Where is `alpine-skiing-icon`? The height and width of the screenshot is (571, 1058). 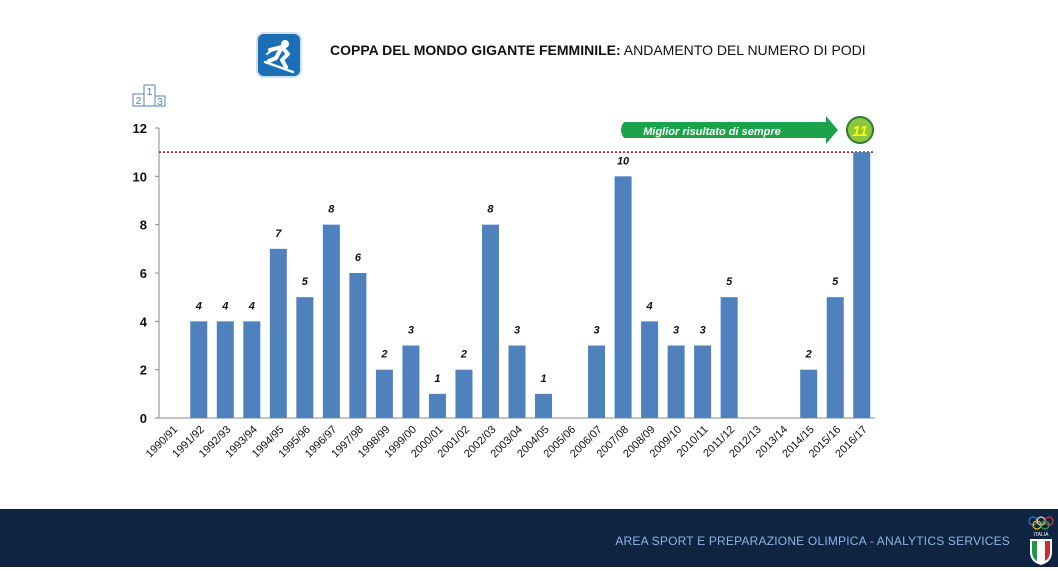
alpine-skiing-icon is located at coordinates (279, 55).